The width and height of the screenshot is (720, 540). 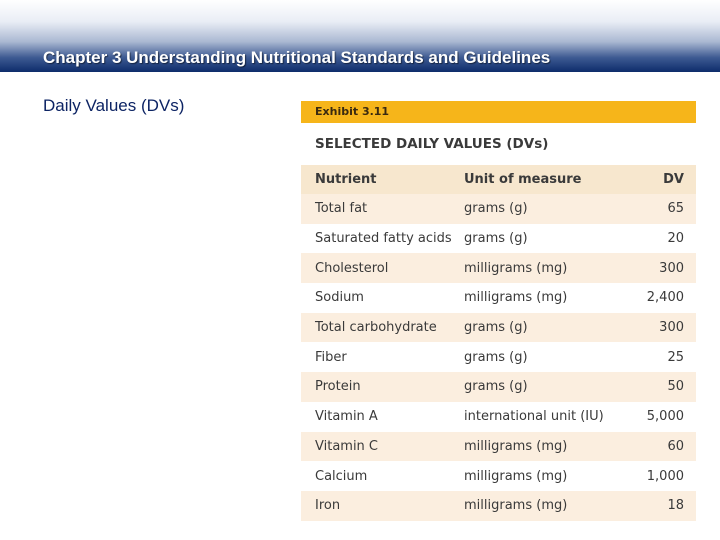 I want to click on dv-cell: 2,400, so click(x=664, y=298).